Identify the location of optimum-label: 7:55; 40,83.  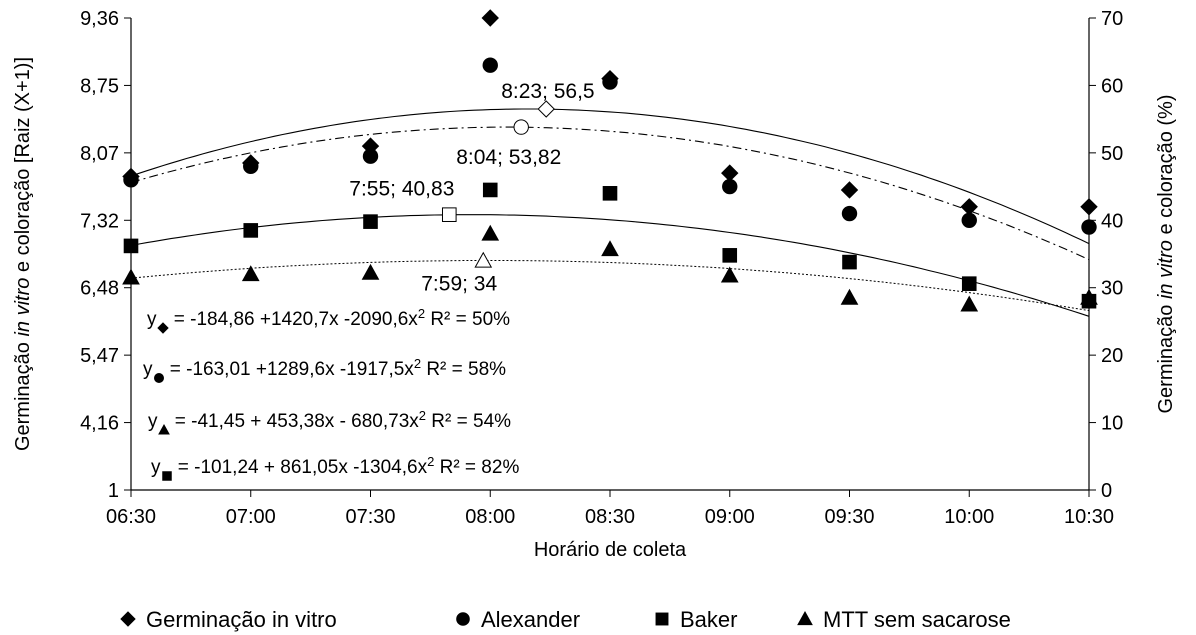
(401, 189).